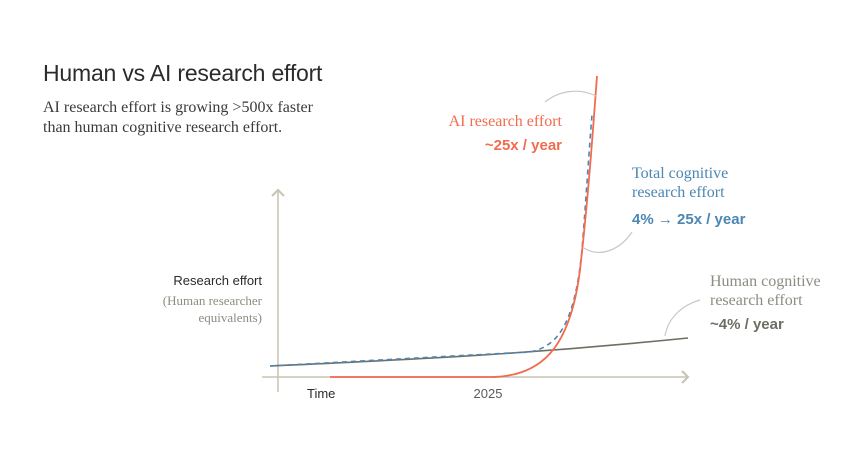  What do you see at coordinates (321, 393) in the screenshot?
I see `x-axis-label: Time` at bounding box center [321, 393].